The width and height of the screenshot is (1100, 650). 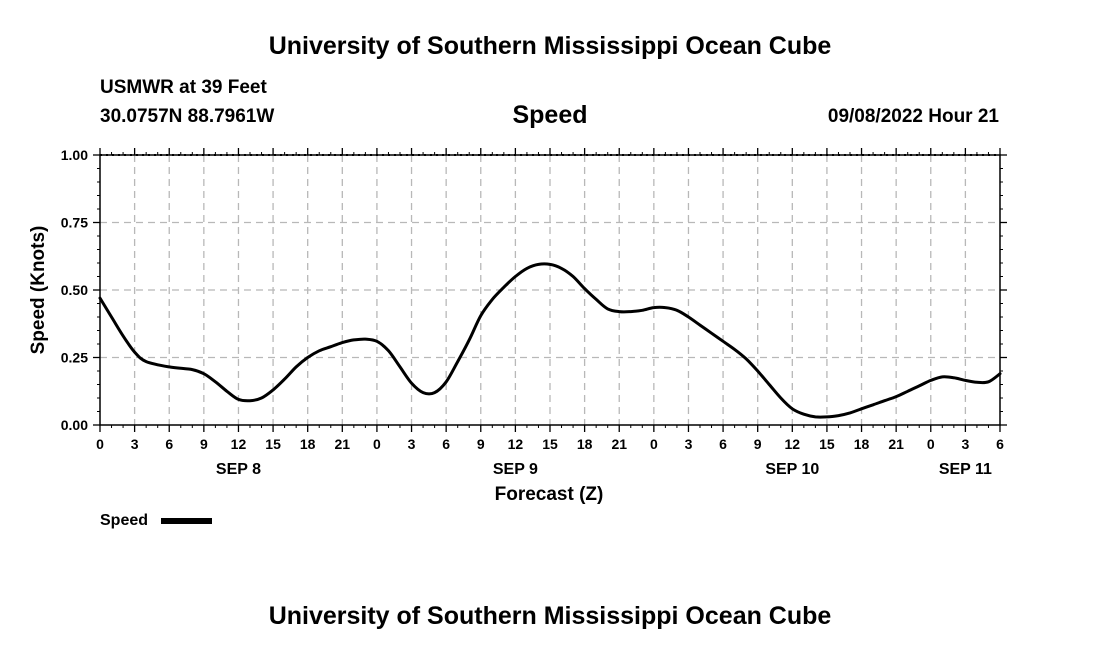 What do you see at coordinates (187, 116) in the screenshot?
I see `coordinates-label: 30.0757N 88.7961W` at bounding box center [187, 116].